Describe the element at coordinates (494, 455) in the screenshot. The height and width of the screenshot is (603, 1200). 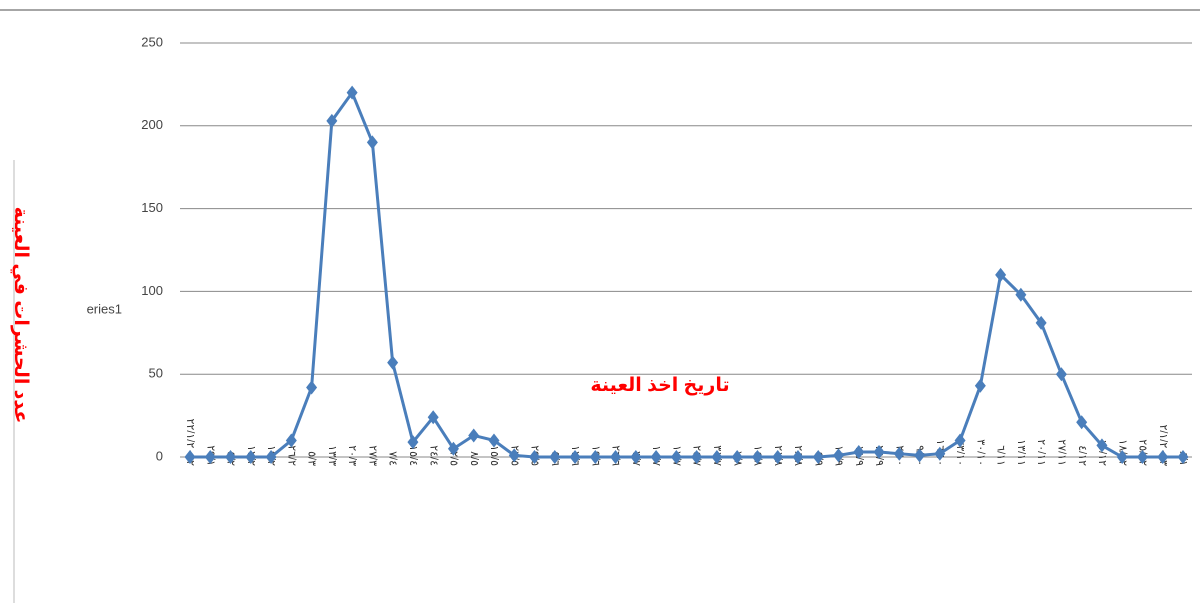
I see `x-tick-label: ١٥/٥` at that location.